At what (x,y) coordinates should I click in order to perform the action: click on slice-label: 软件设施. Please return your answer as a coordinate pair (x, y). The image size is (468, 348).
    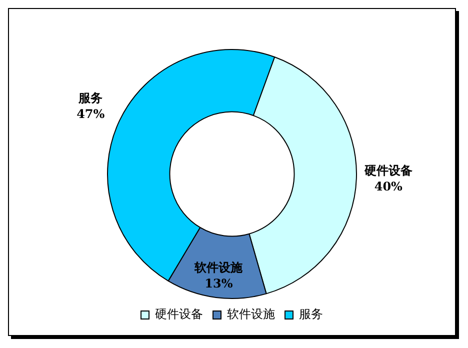
    Looking at the image, I should click on (219, 267).